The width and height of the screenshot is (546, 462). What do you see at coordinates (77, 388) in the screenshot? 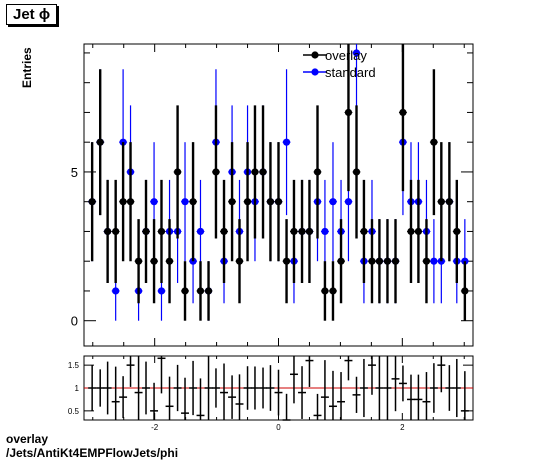
I see `ratio-y-tick-label: 1` at bounding box center [77, 388].